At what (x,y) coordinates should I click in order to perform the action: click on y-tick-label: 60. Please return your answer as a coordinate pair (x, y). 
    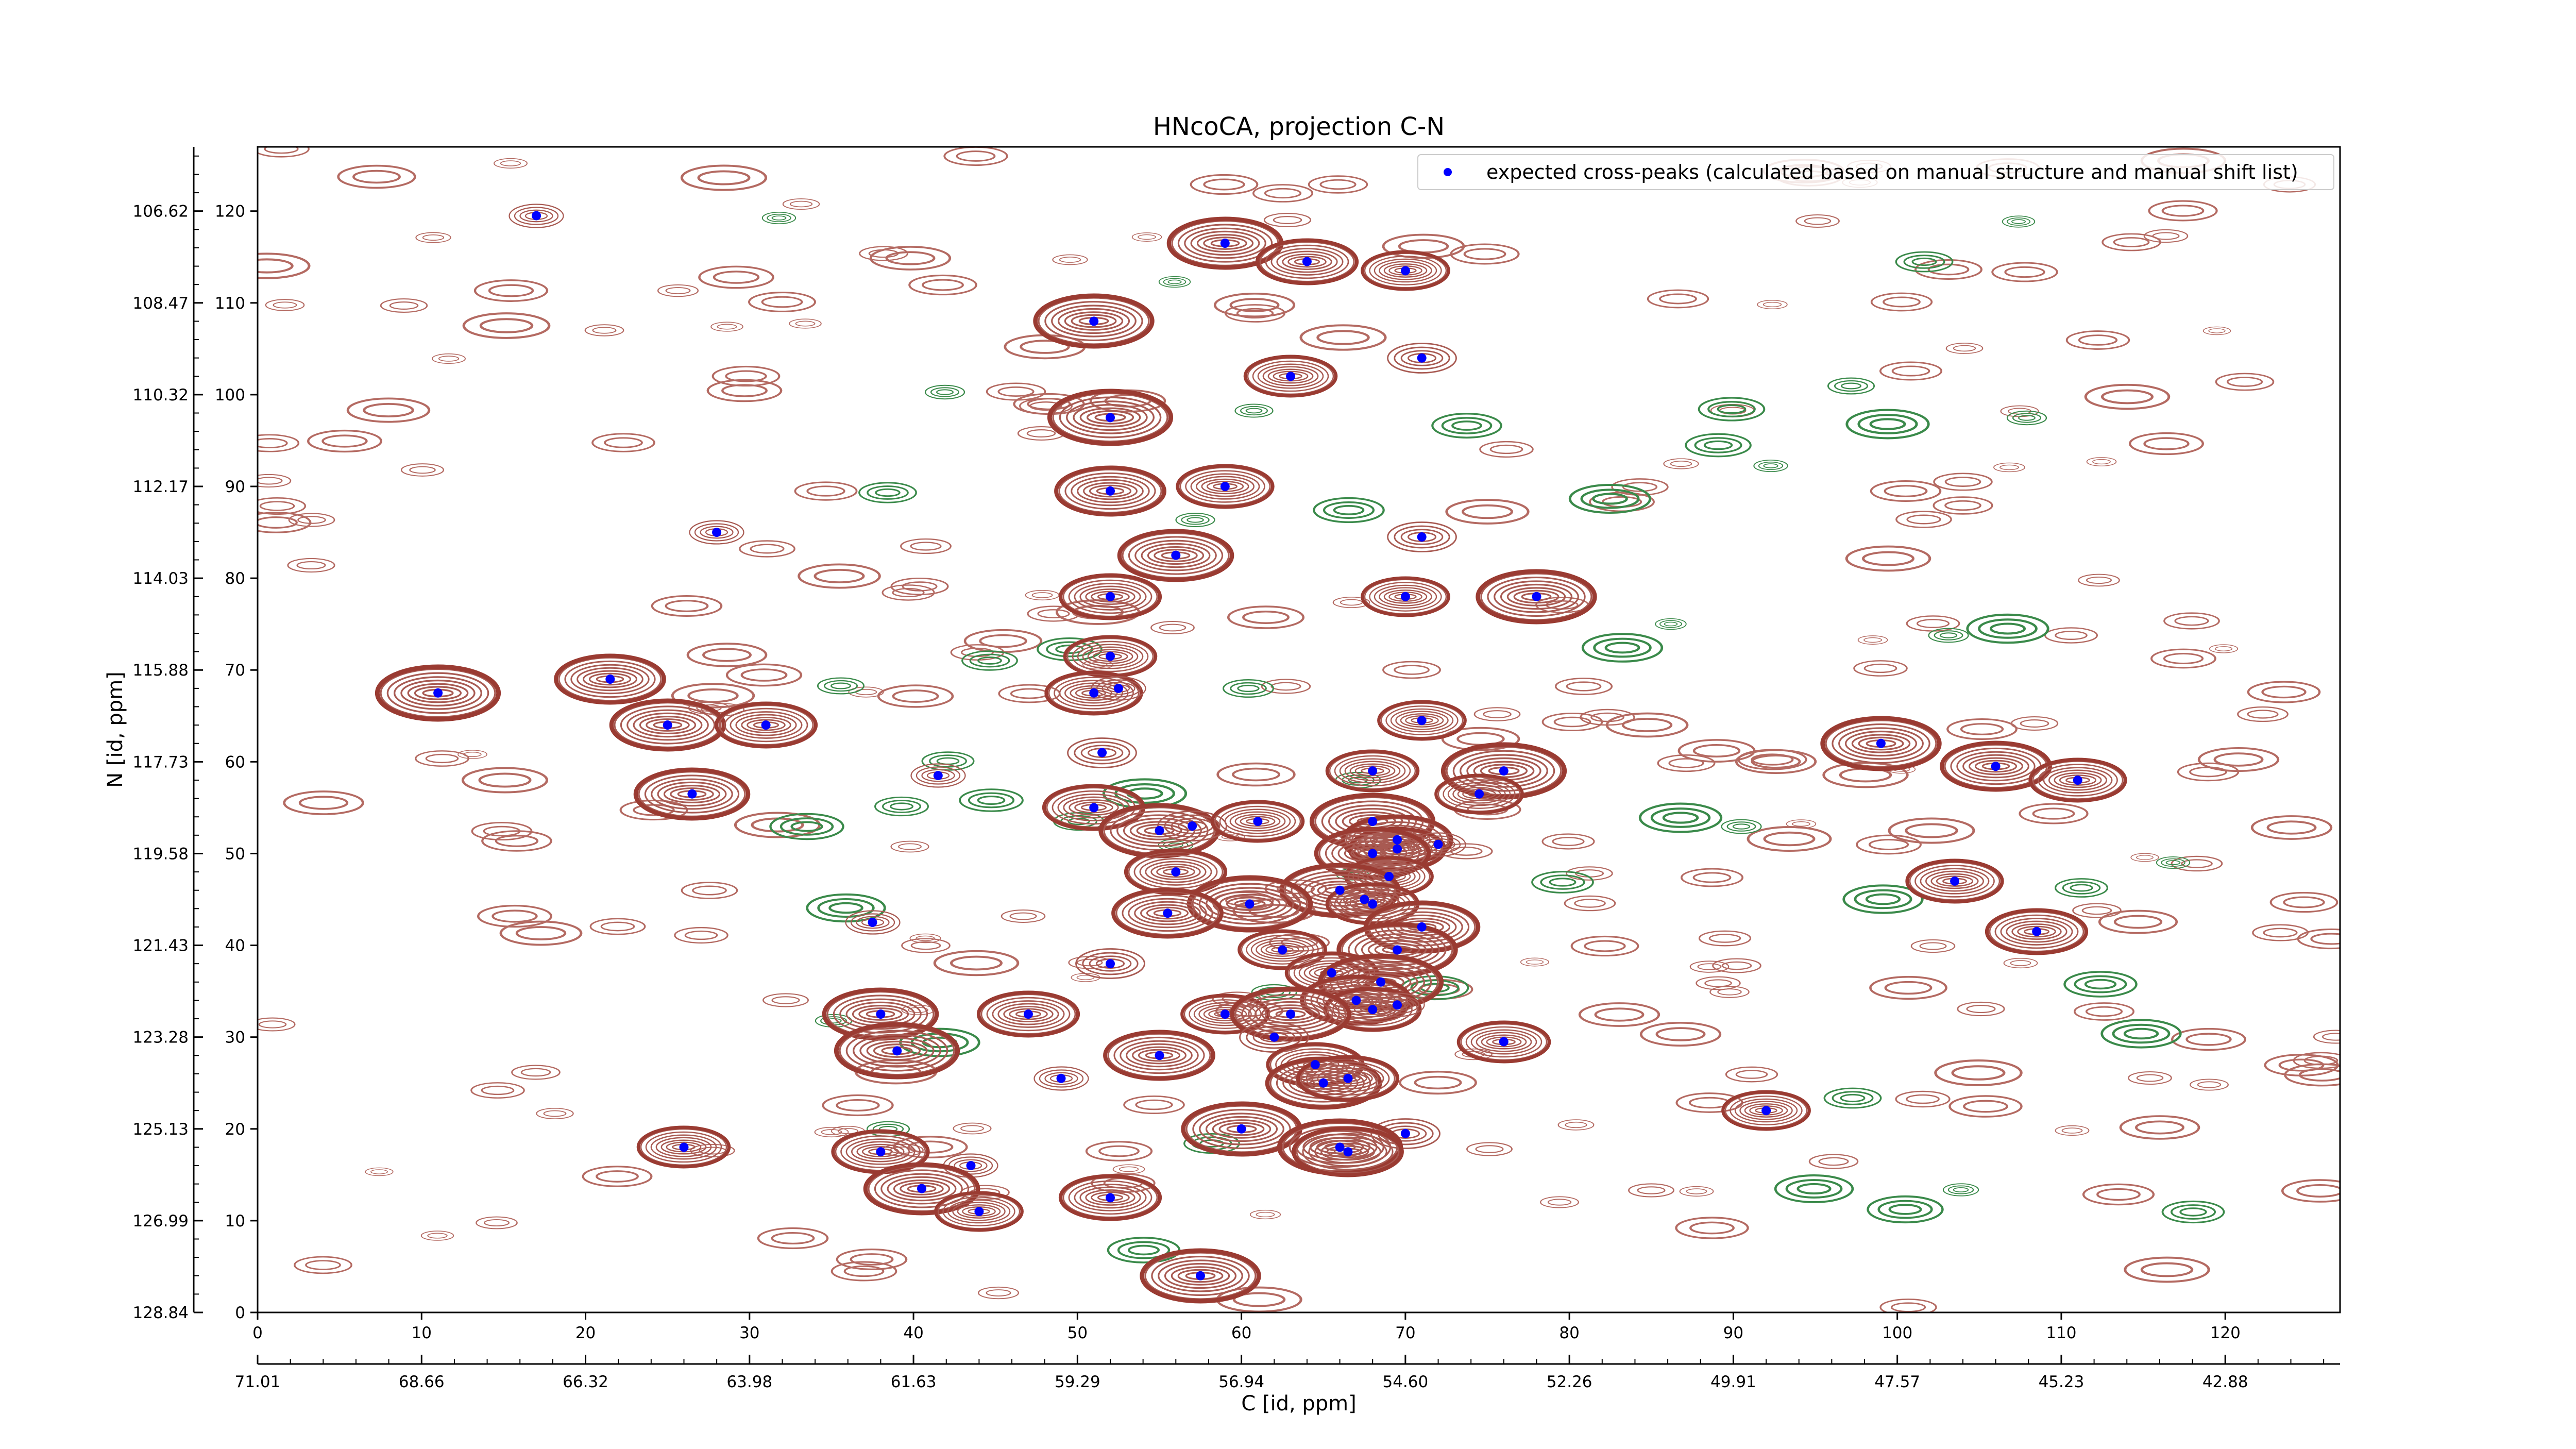
    Looking at the image, I should click on (235, 762).